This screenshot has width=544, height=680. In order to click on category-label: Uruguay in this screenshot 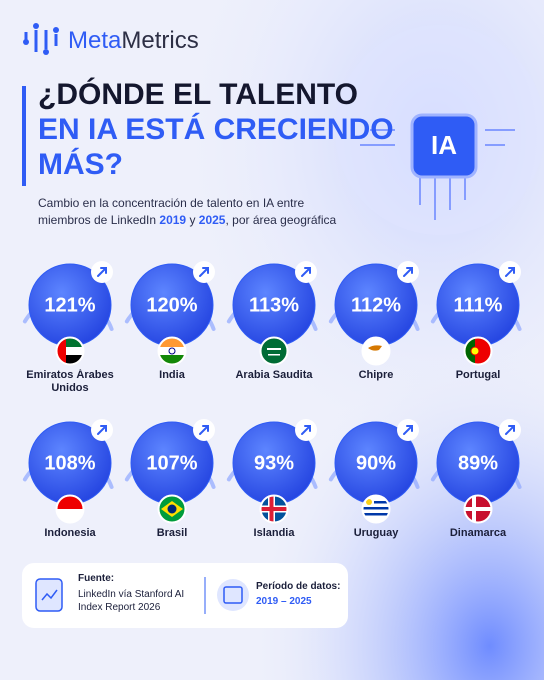, I will do `click(376, 533)`.